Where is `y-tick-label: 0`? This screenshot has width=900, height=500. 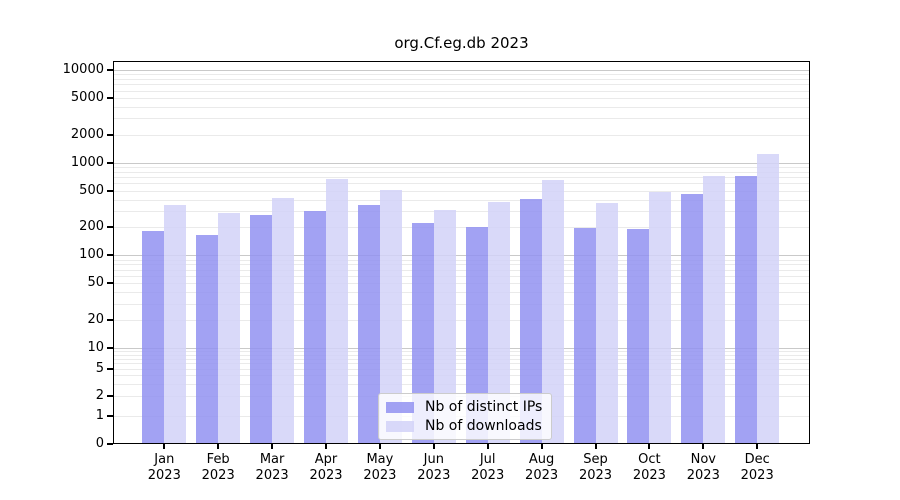
y-tick-label: 0 is located at coordinates (99, 443).